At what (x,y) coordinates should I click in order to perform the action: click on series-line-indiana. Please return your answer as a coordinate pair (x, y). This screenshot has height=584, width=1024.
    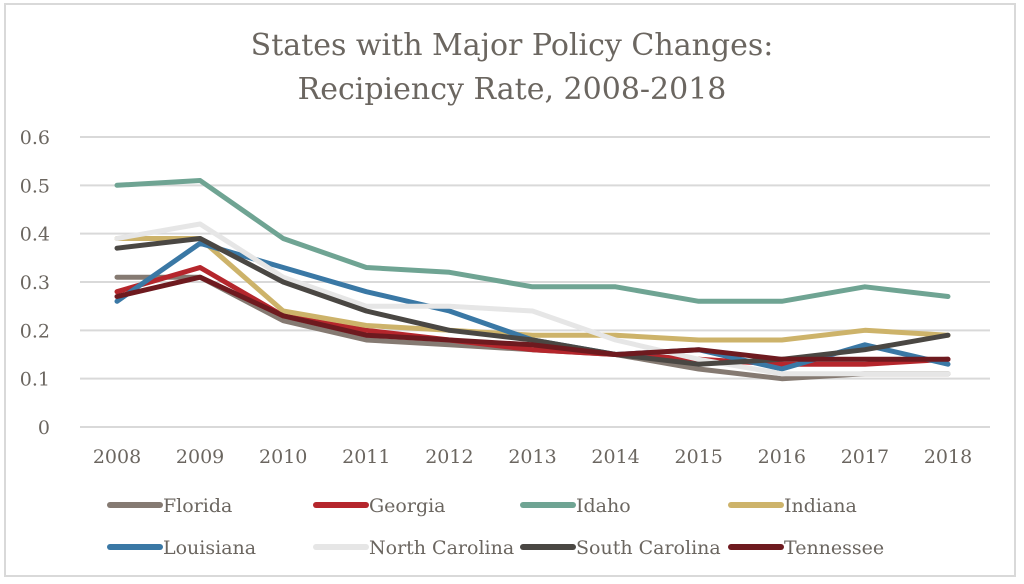
    Looking at the image, I should click on (532, 289).